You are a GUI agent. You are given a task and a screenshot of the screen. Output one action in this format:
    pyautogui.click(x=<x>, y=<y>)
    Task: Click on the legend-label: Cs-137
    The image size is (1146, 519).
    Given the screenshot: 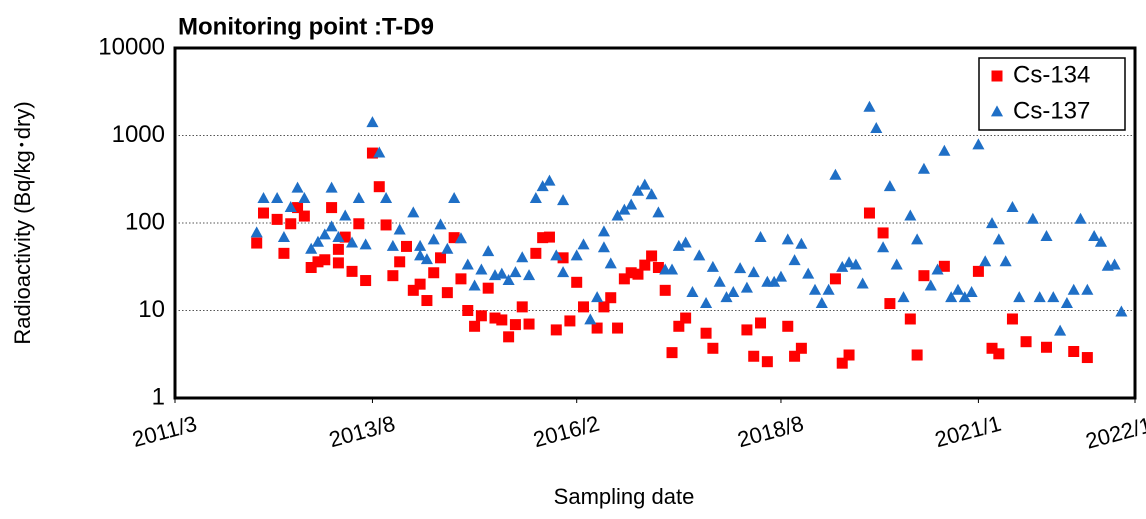 What is the action you would take?
    pyautogui.click(x=1051, y=110)
    